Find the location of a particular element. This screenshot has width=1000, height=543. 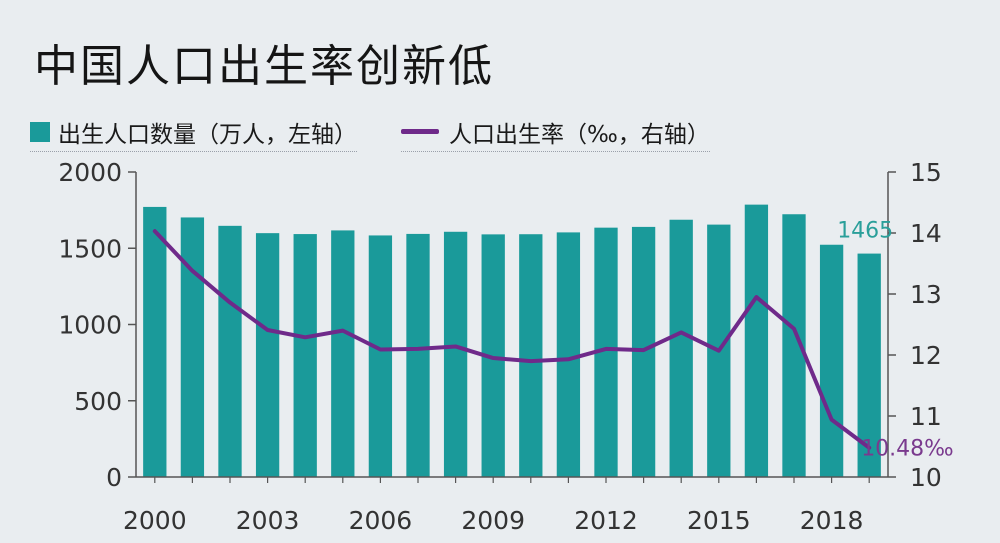

left-tick-label: 1500 is located at coordinates (90, 248).